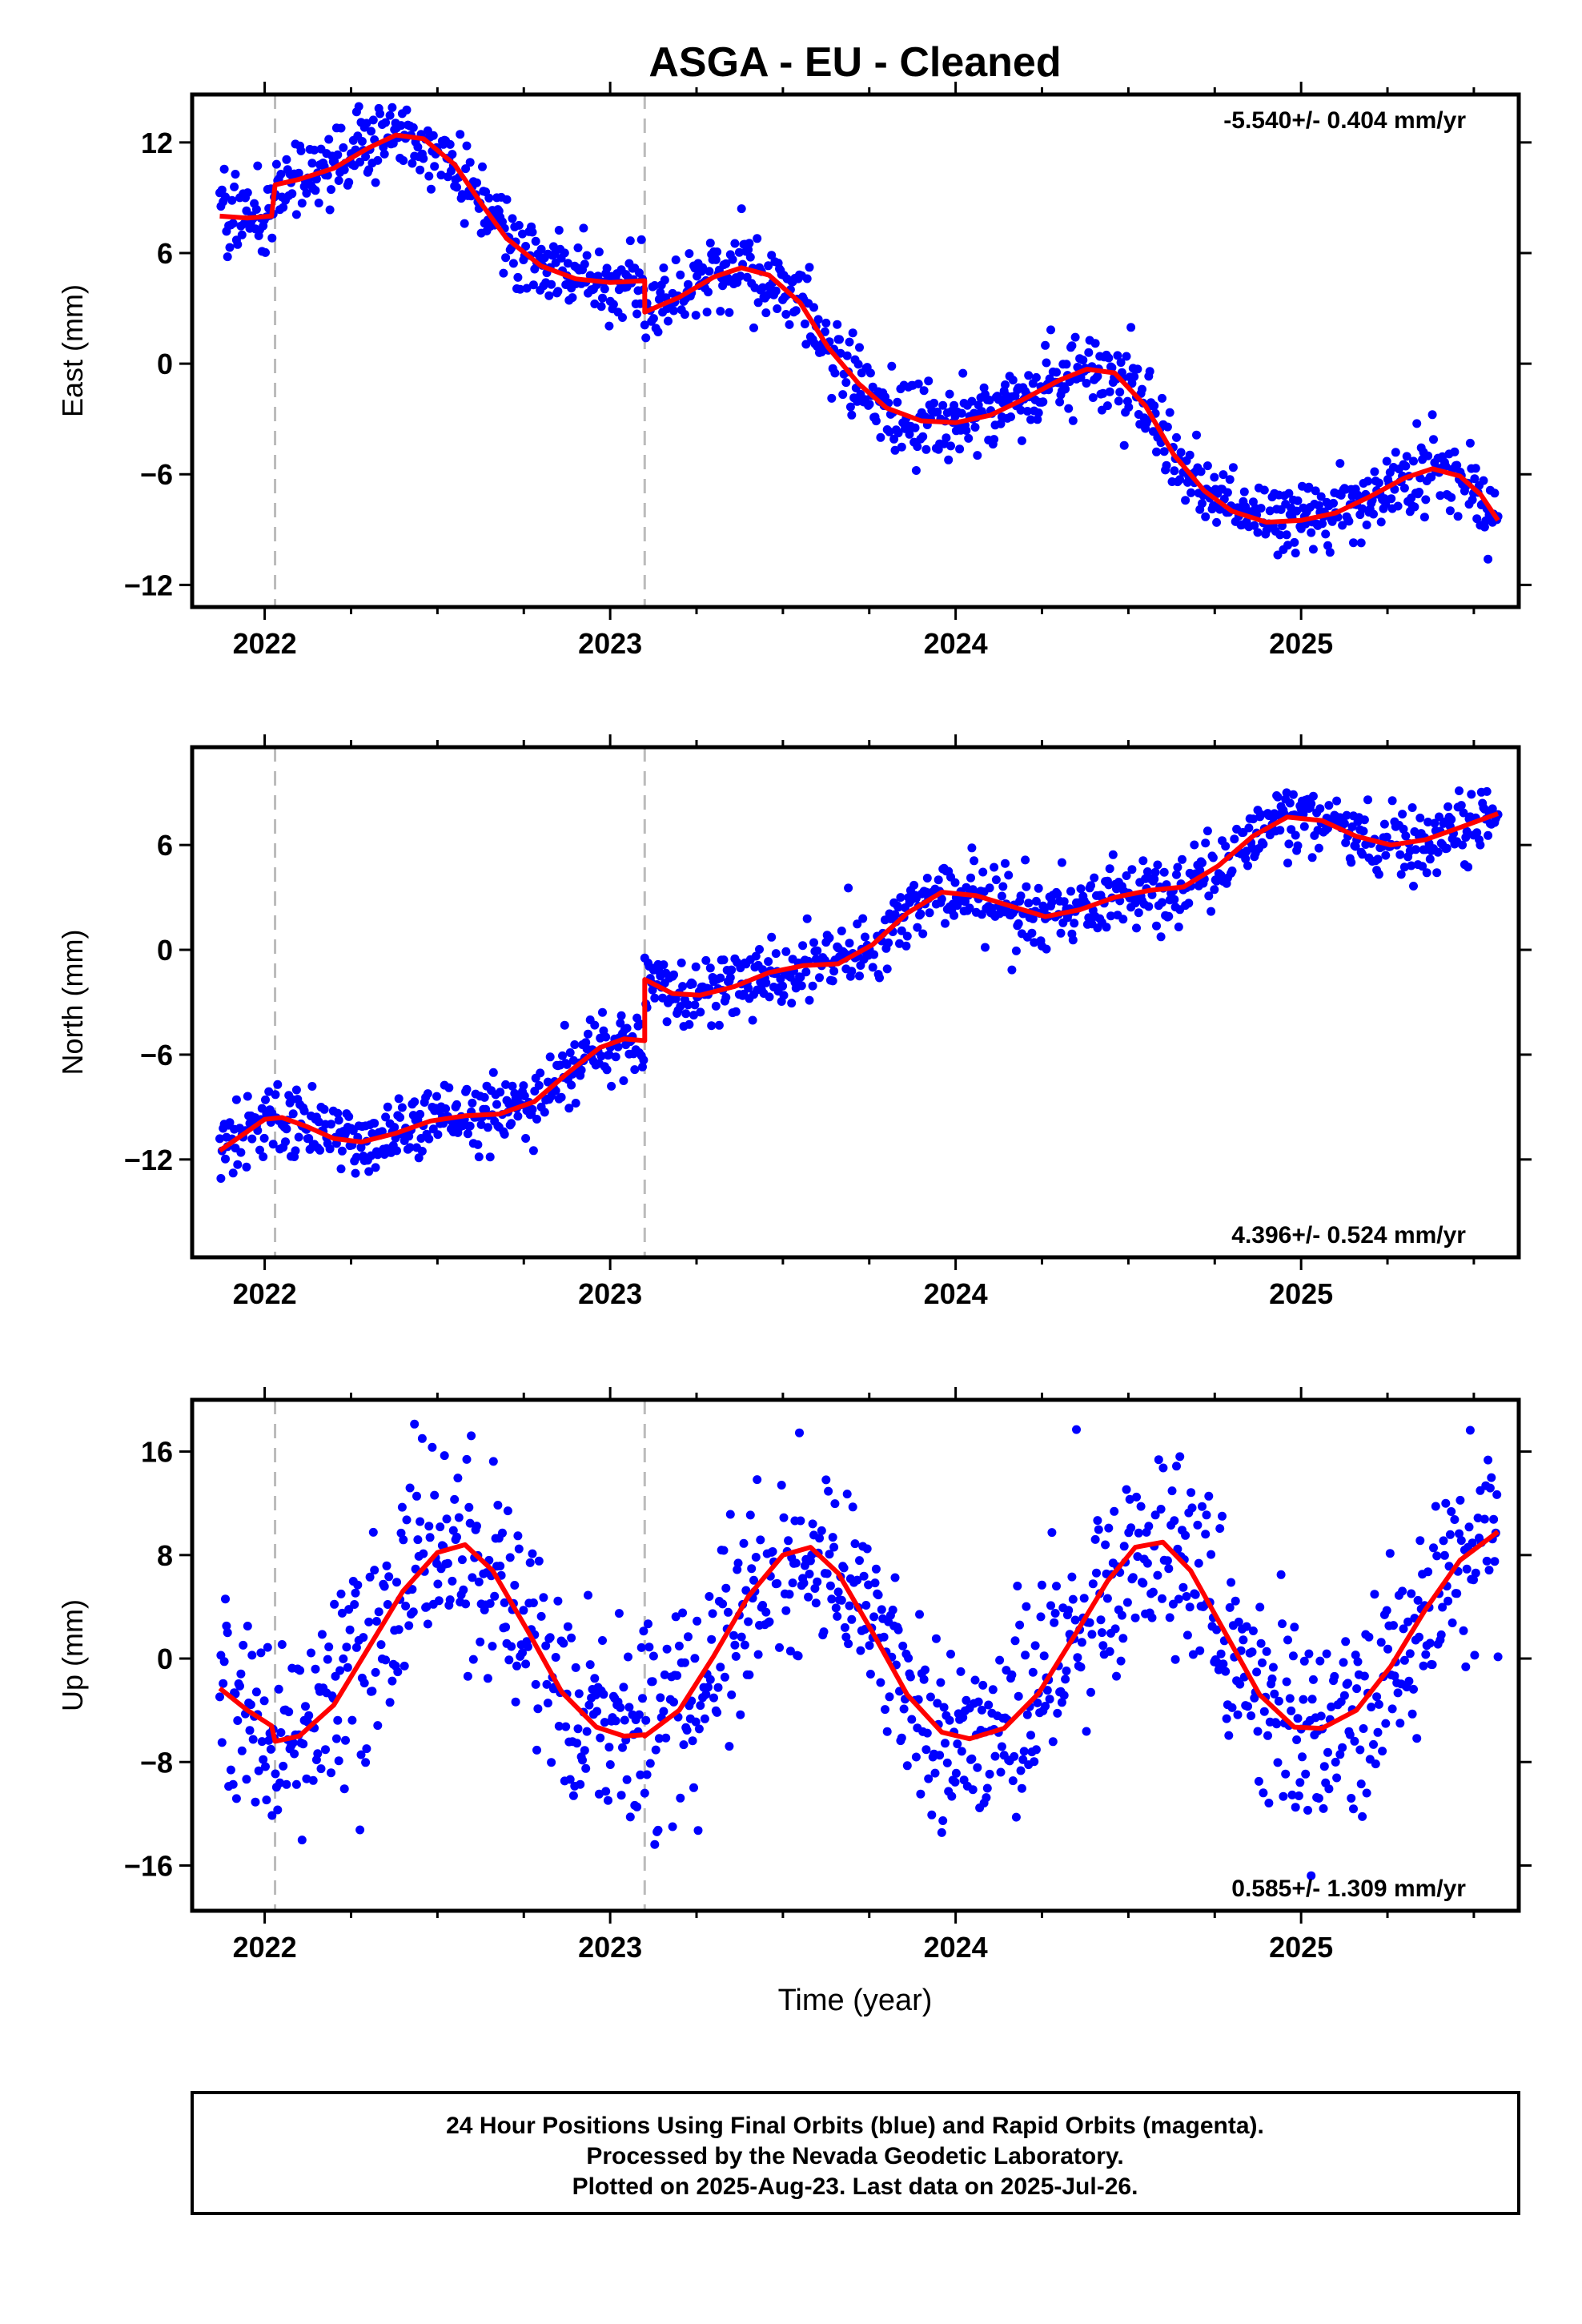  What do you see at coordinates (1349, 1235) in the screenshot?
I see `rate-annotation: 4.396+/- 0.524 mm/yr` at bounding box center [1349, 1235].